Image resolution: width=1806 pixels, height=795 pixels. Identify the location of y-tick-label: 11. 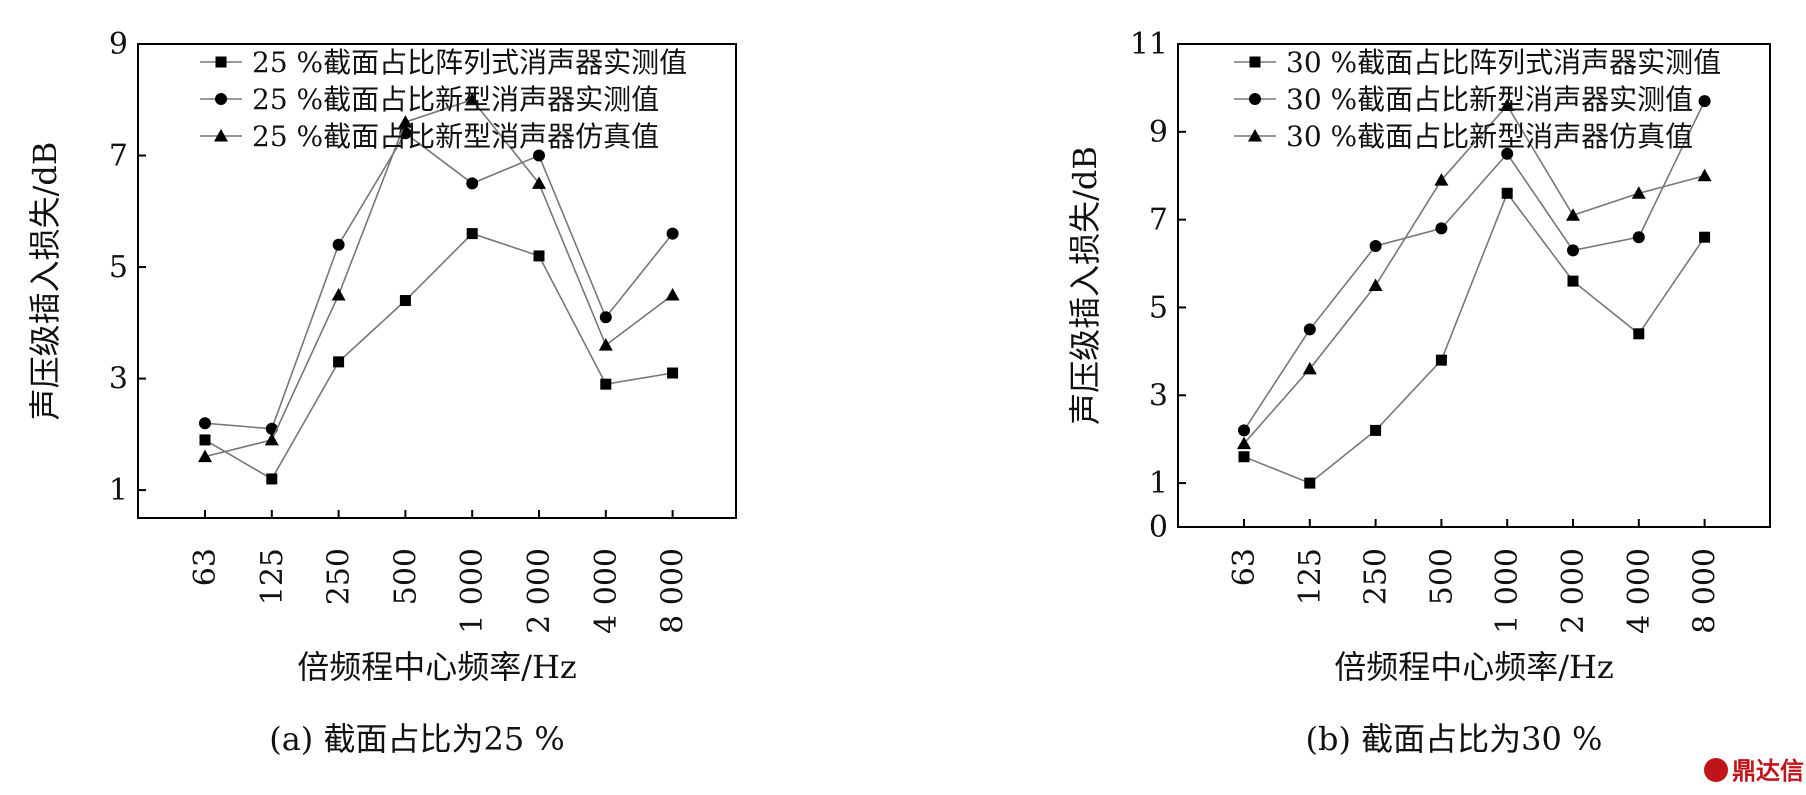
(1149, 44).